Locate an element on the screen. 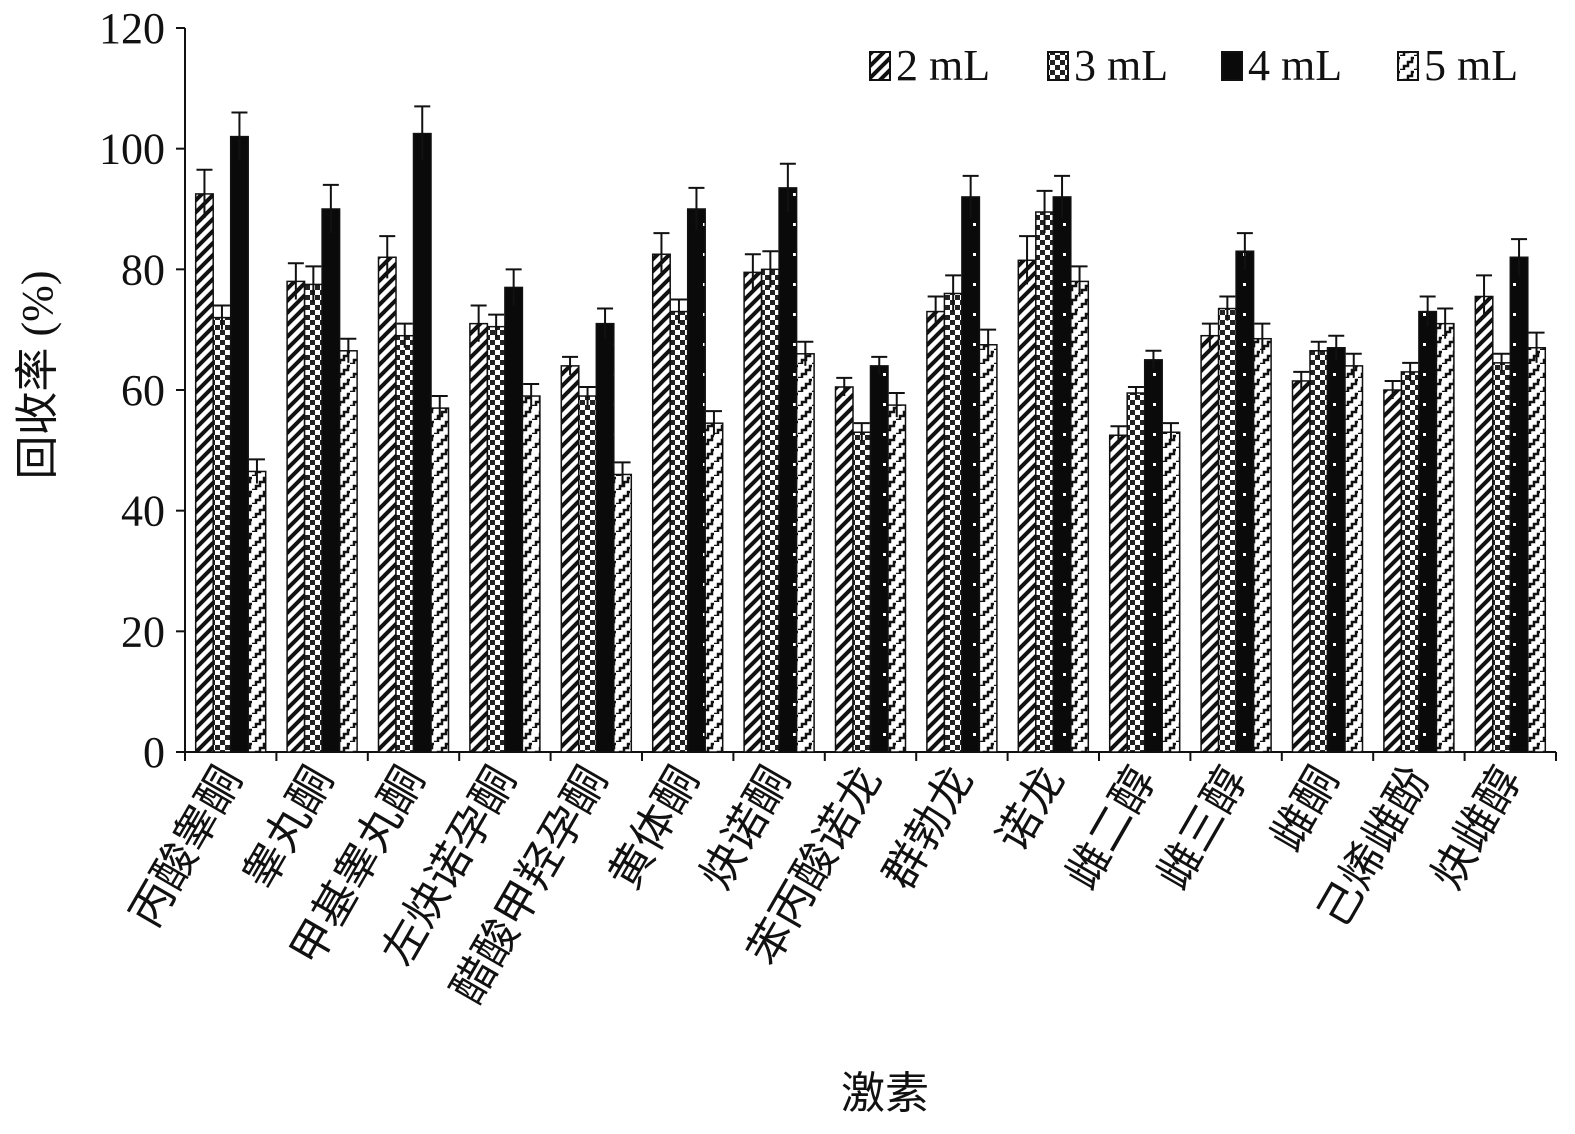 The height and width of the screenshot is (1134, 1575). x-tick-label: 丙酸睾酮 is located at coordinates (186, 847).